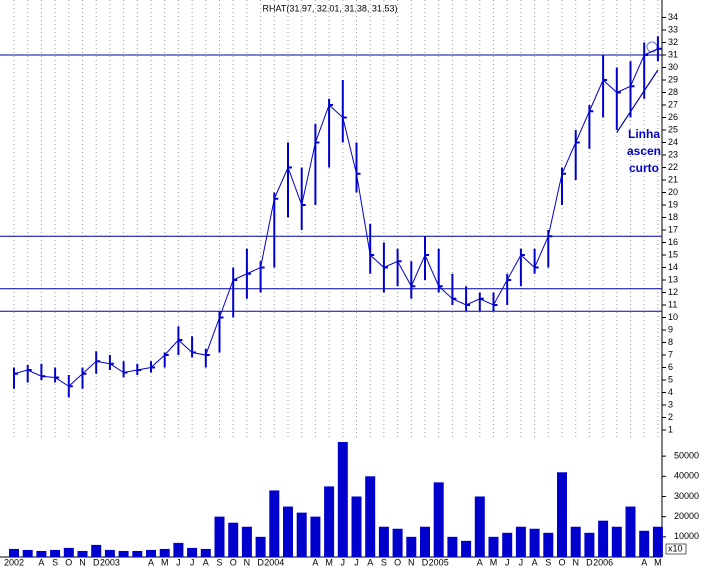  Describe the element at coordinates (673, 42) in the screenshot. I see `y-tick-label: 32` at that location.